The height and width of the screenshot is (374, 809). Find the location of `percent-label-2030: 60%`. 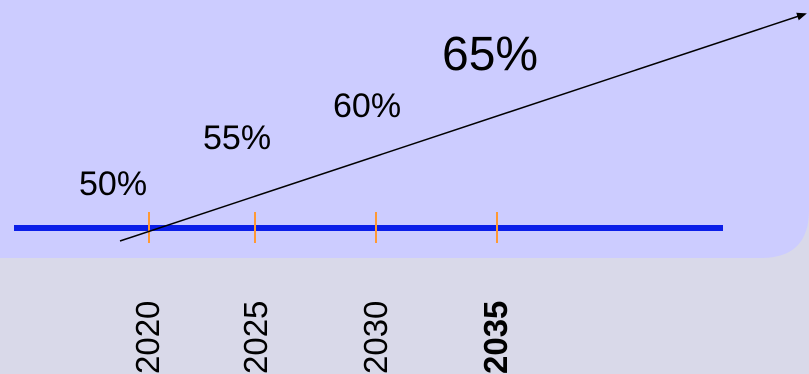

percent-label-2030: 60% is located at coordinates (367, 106).